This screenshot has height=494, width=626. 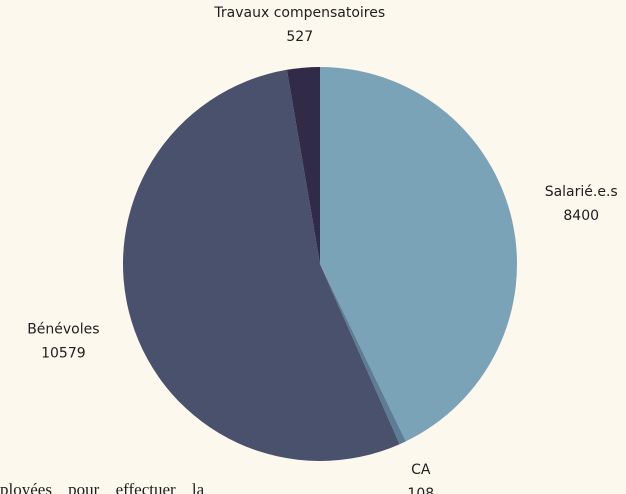 What do you see at coordinates (581, 192) in the screenshot?
I see `slice-label: Salarié.e.s` at bounding box center [581, 192].